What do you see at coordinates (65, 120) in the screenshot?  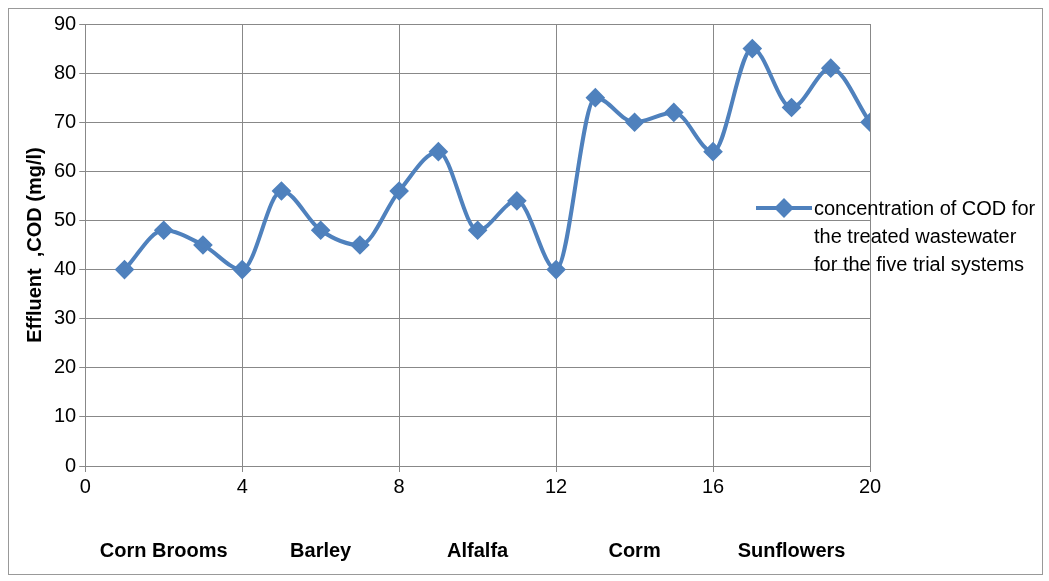 I see `y-tick-label: 70` at bounding box center [65, 120].